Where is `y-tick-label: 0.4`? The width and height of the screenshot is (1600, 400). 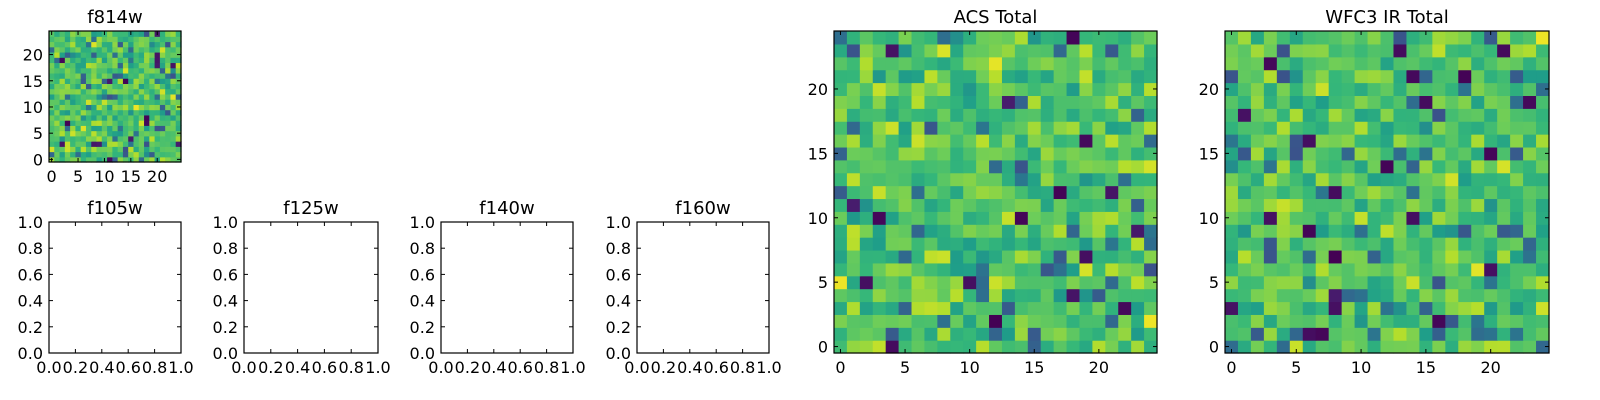
y-tick-label: 0.4 is located at coordinates (422, 301).